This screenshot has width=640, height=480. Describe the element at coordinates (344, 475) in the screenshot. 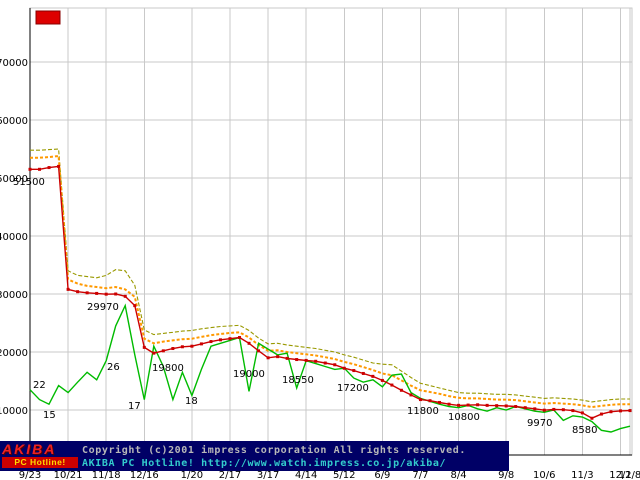

I see `x-axis-label: 5/12` at that location.